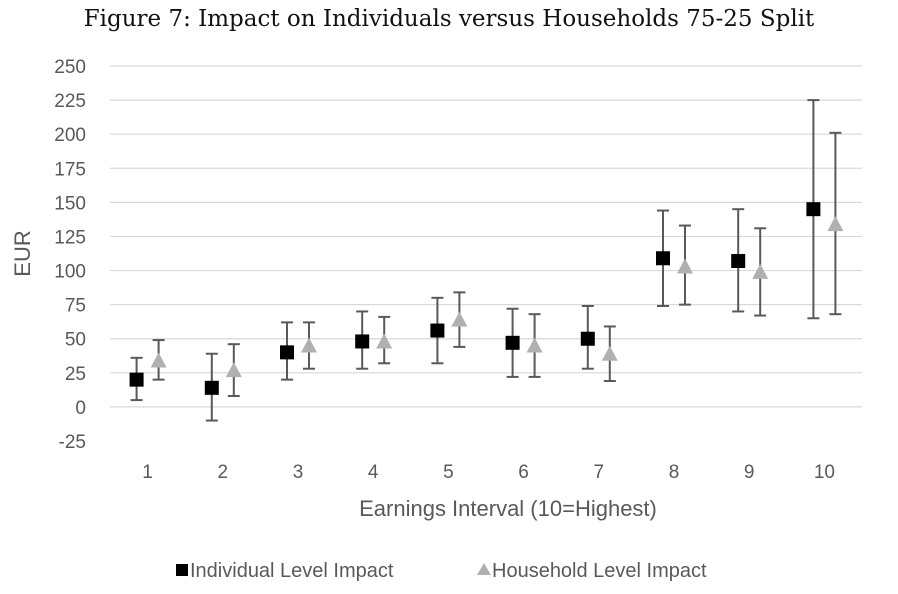 This screenshot has width=898, height=594. Describe the element at coordinates (599, 571) in the screenshot. I see `legend-label: Household Level Impact` at that location.